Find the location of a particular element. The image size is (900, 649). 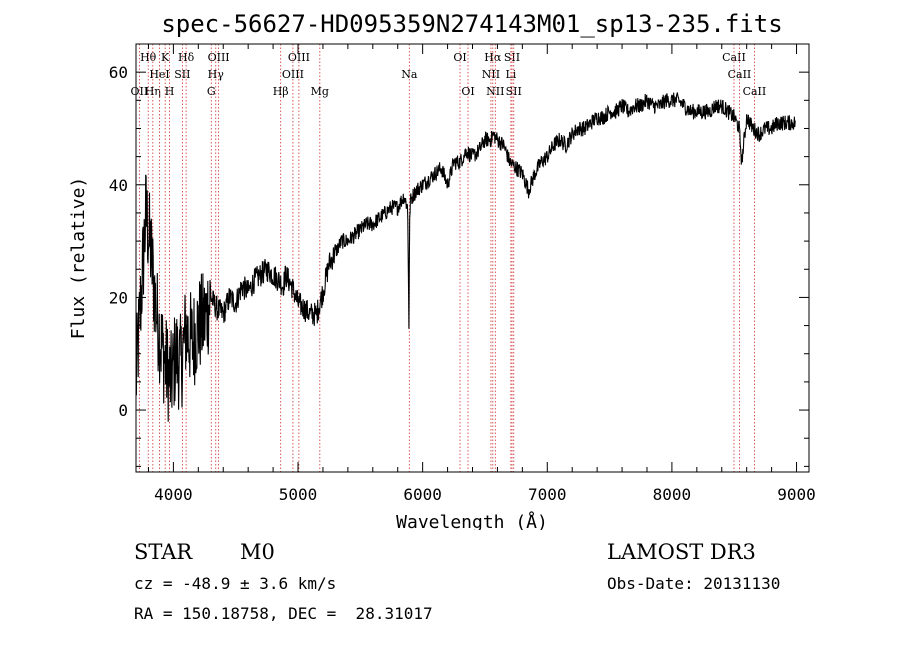

line-label-3: HeI is located at coordinates (159, 74).